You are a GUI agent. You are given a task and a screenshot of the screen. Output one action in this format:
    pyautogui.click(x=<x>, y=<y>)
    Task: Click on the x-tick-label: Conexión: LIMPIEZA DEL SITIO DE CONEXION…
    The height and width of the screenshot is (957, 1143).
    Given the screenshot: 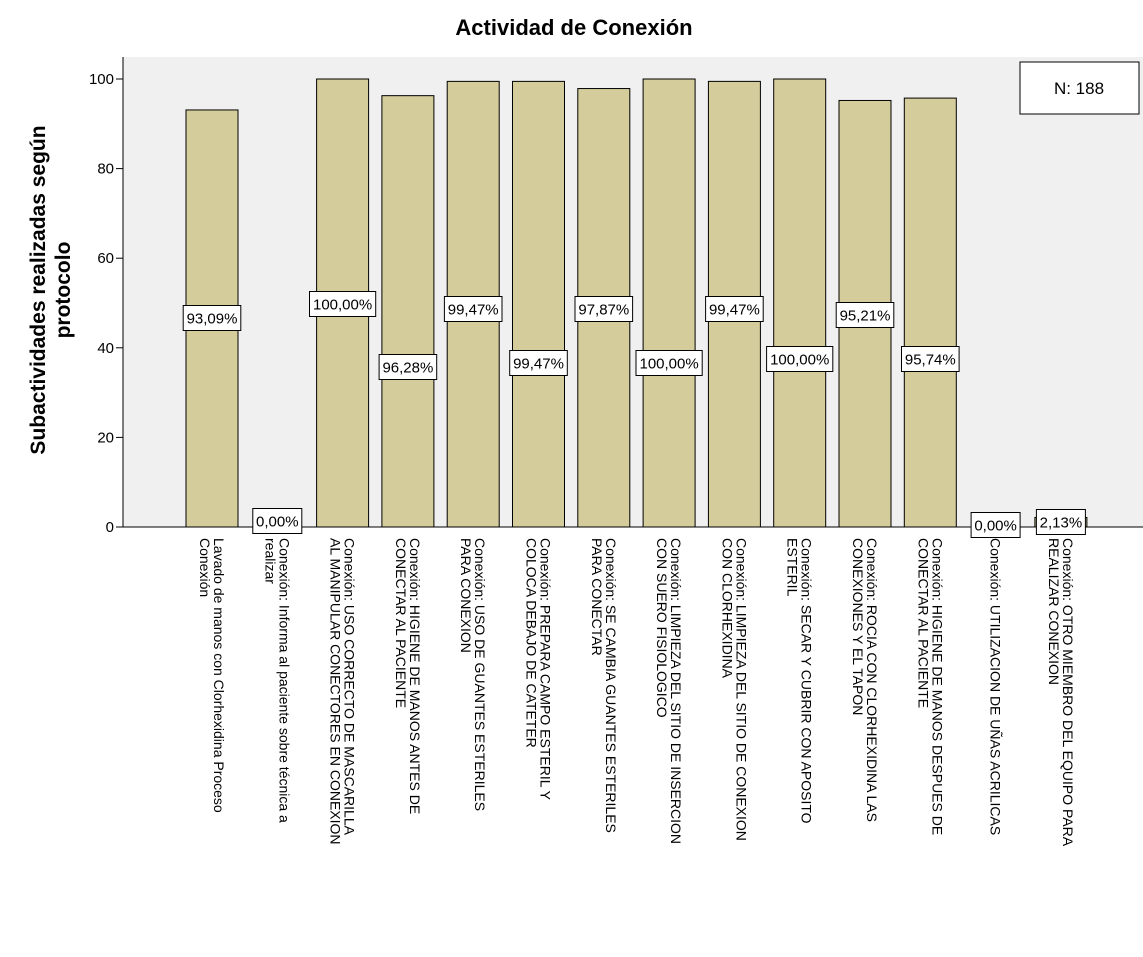 What is the action you would take?
    pyautogui.click(x=734, y=689)
    